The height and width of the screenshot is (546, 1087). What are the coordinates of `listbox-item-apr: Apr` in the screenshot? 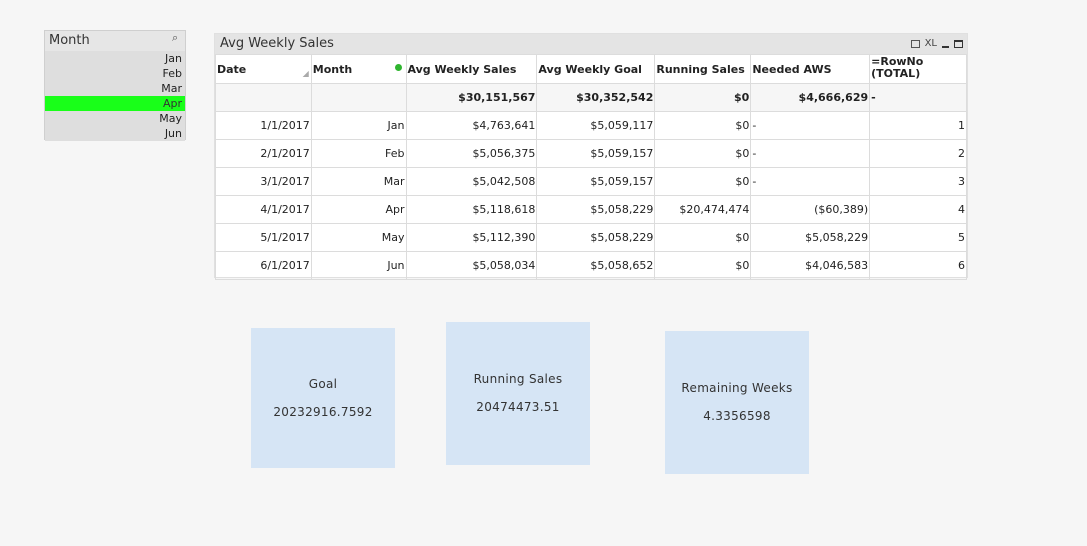 It's located at (115, 103).